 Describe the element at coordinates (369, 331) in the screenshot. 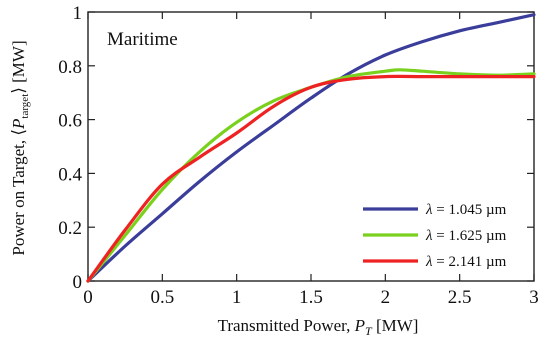

I see `x-axis-label-sub: T` at that location.